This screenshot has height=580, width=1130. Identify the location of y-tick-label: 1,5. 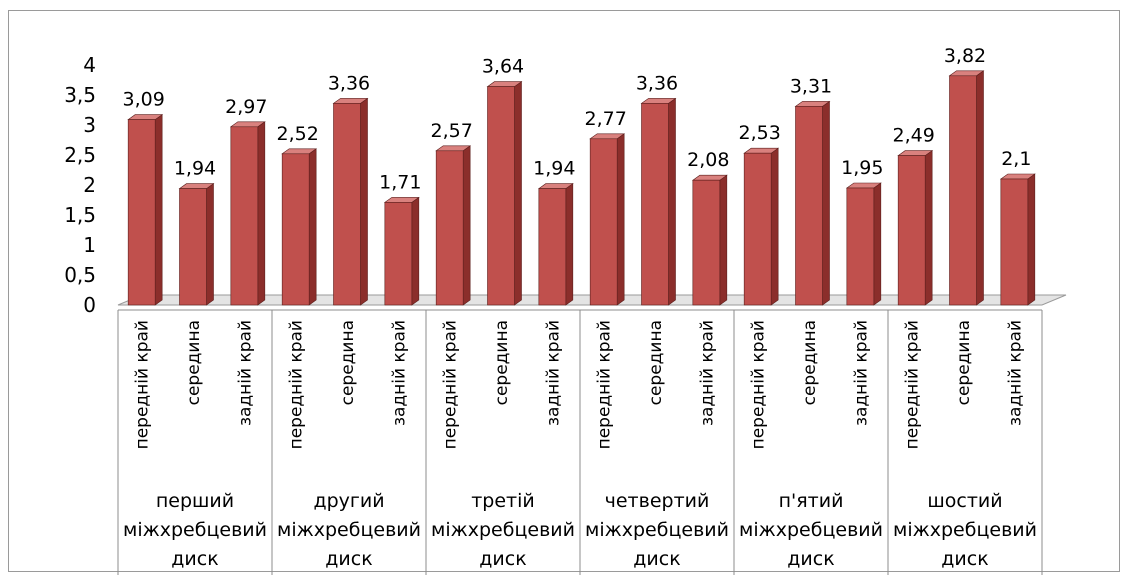
(80, 215).